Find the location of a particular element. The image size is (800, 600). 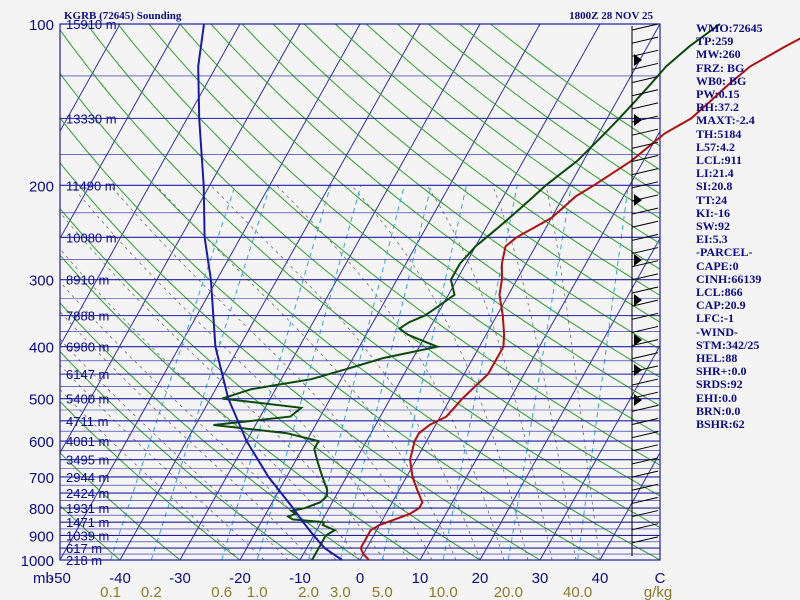

index-item: LFC:-1 is located at coordinates (715, 318).